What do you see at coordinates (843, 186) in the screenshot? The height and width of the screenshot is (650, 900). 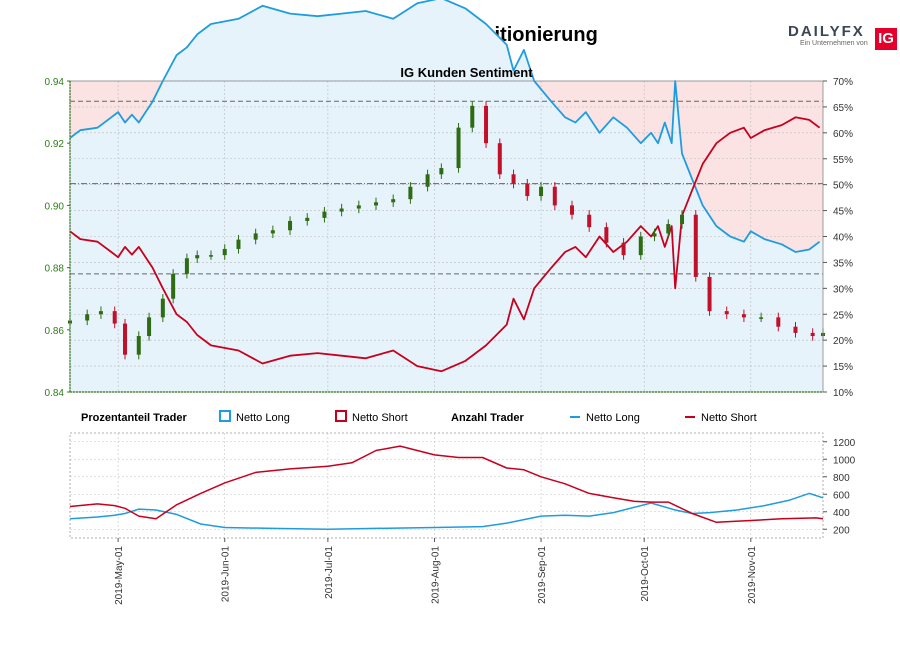 I see `percent-tick-label: 50%` at bounding box center [843, 186].